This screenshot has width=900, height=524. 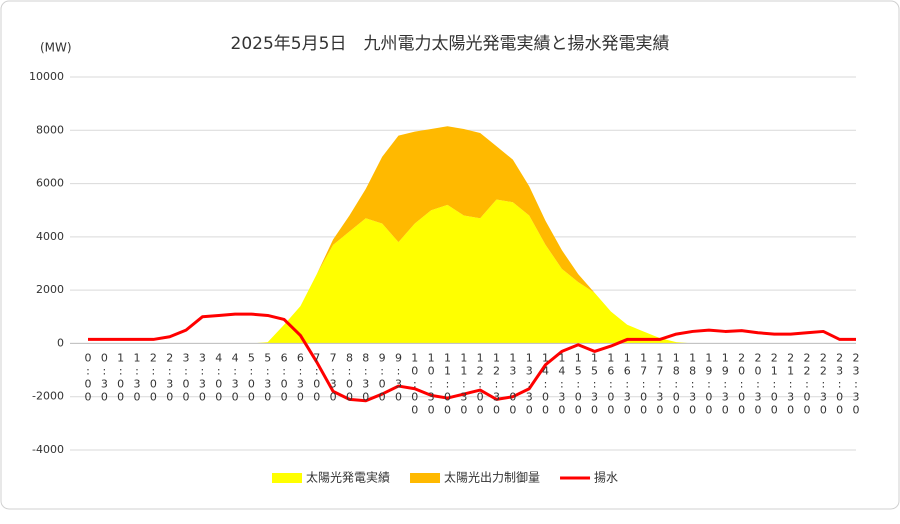 I want to click on x-tick-label: 19:30, so click(x=725, y=383).